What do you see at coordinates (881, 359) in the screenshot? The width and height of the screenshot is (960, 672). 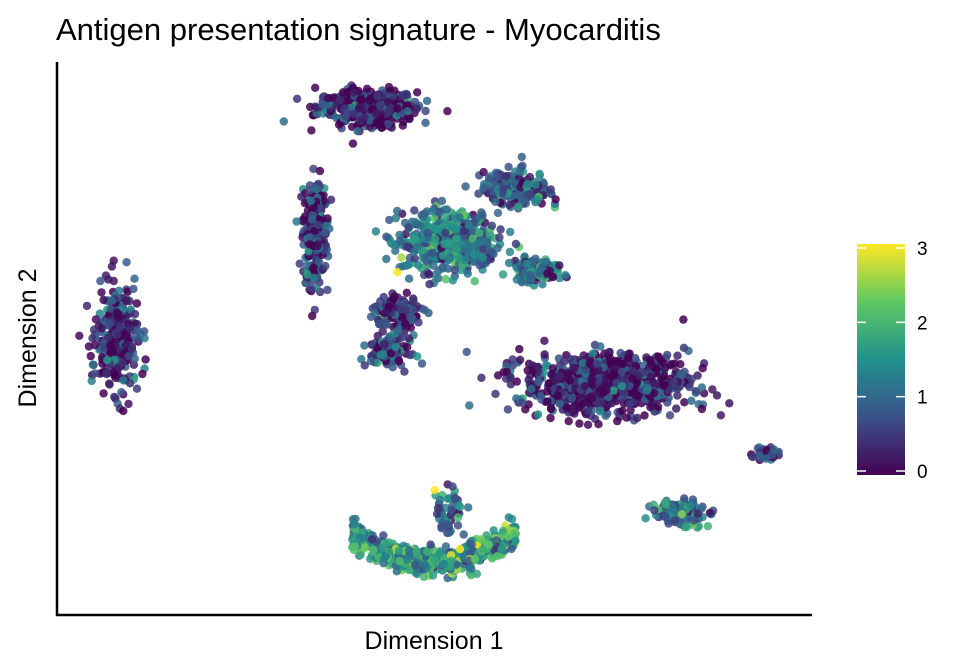 I see `colorbar` at bounding box center [881, 359].